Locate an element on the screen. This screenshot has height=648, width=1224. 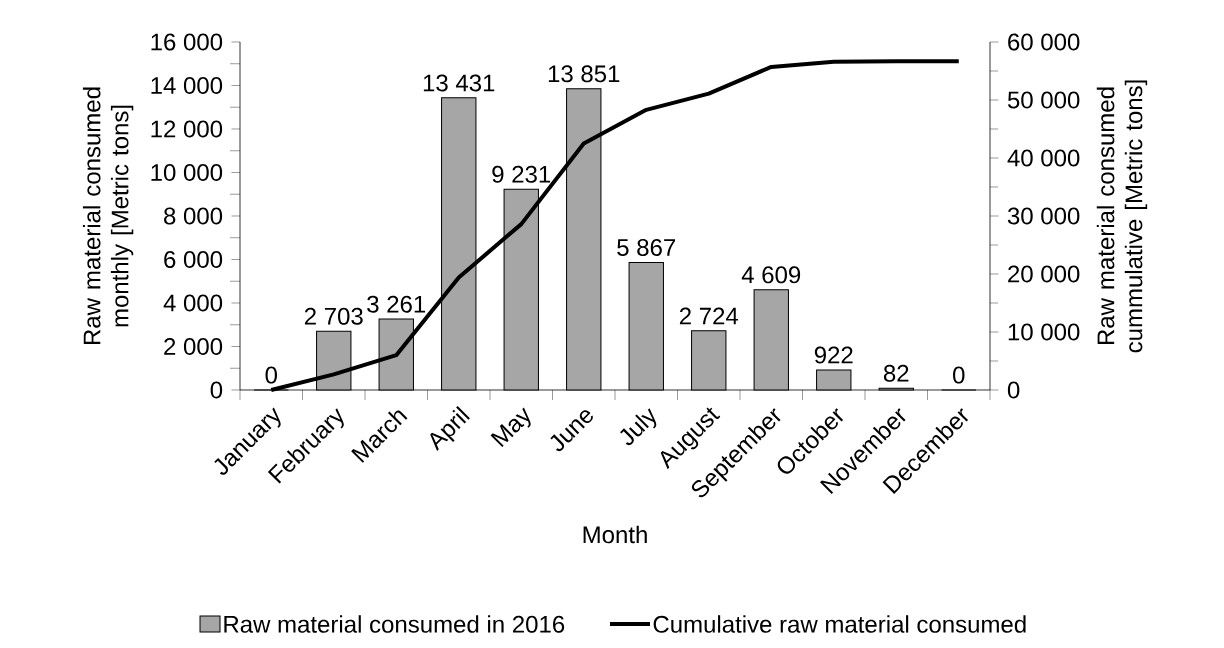
data-label: 82 is located at coordinates (896, 373).